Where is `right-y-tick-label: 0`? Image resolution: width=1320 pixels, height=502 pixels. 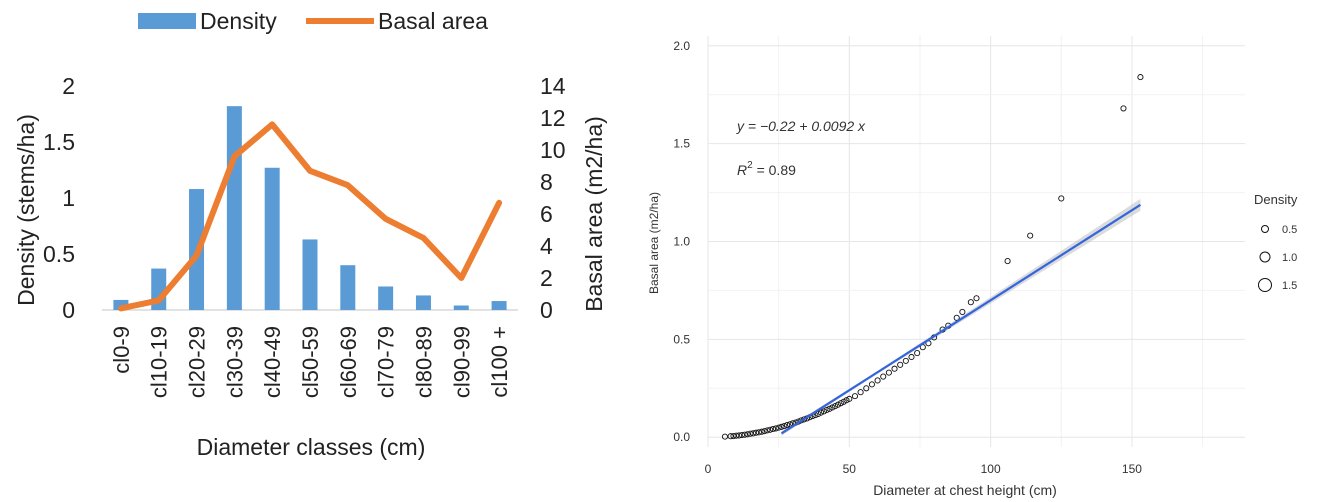 right-y-tick-label: 0 is located at coordinates (546, 310).